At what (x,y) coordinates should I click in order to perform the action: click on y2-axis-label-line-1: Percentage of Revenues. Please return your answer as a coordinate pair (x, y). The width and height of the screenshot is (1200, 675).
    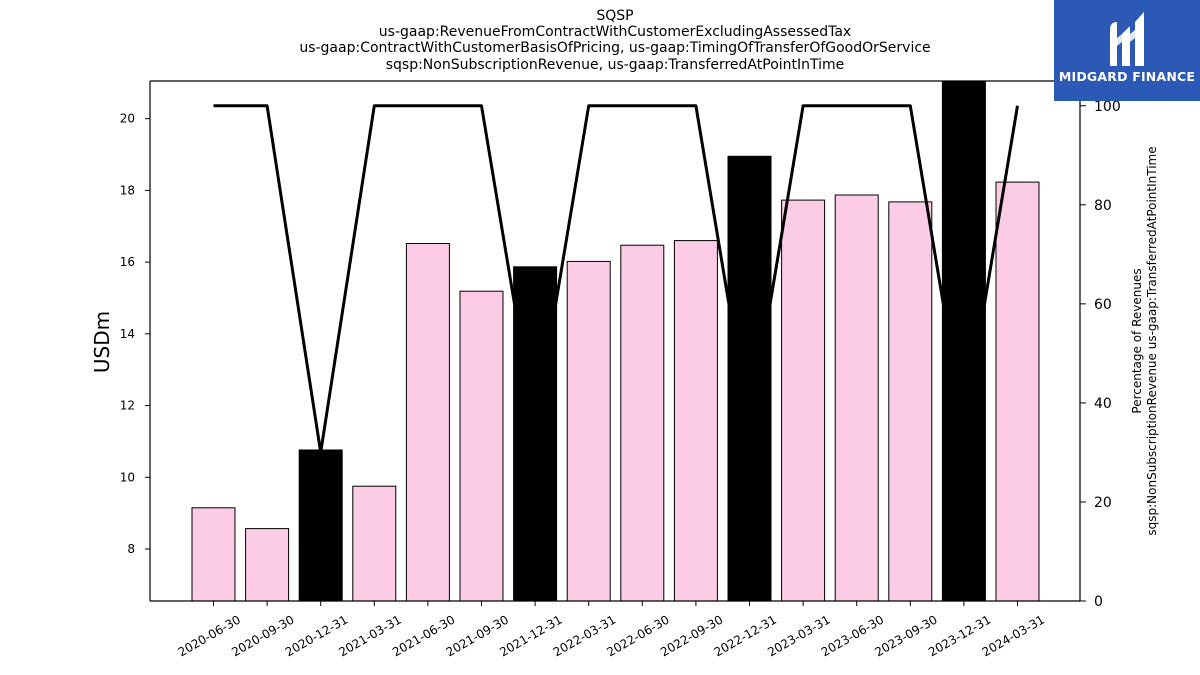
    Looking at the image, I should click on (1137, 340).